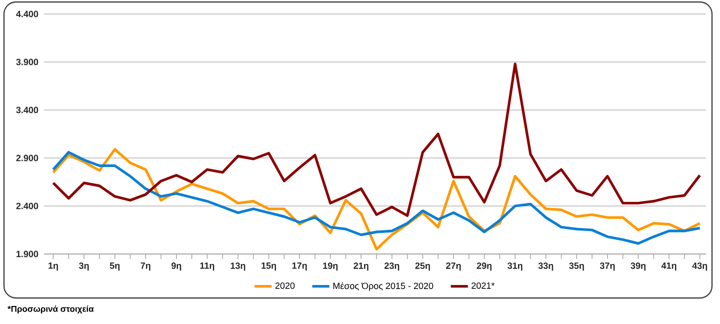  I want to click on y-tick-label: 2.900, so click(27, 158).